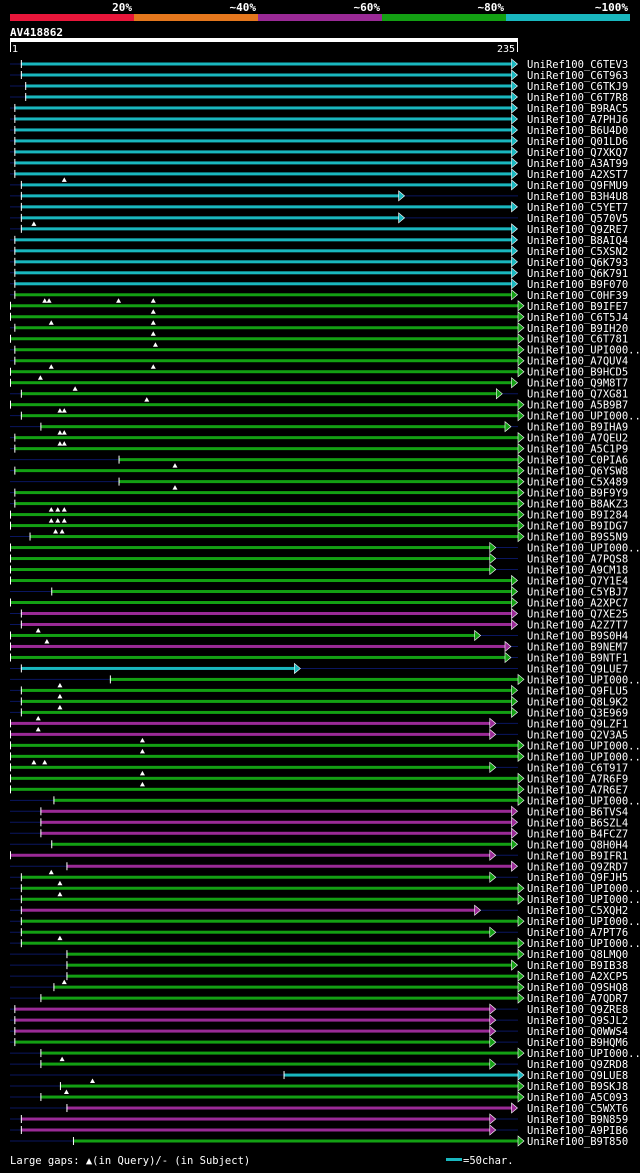 The image size is (640, 1173). I want to click on hit-label: UniRef100_B9IFR1, so click(577, 856).